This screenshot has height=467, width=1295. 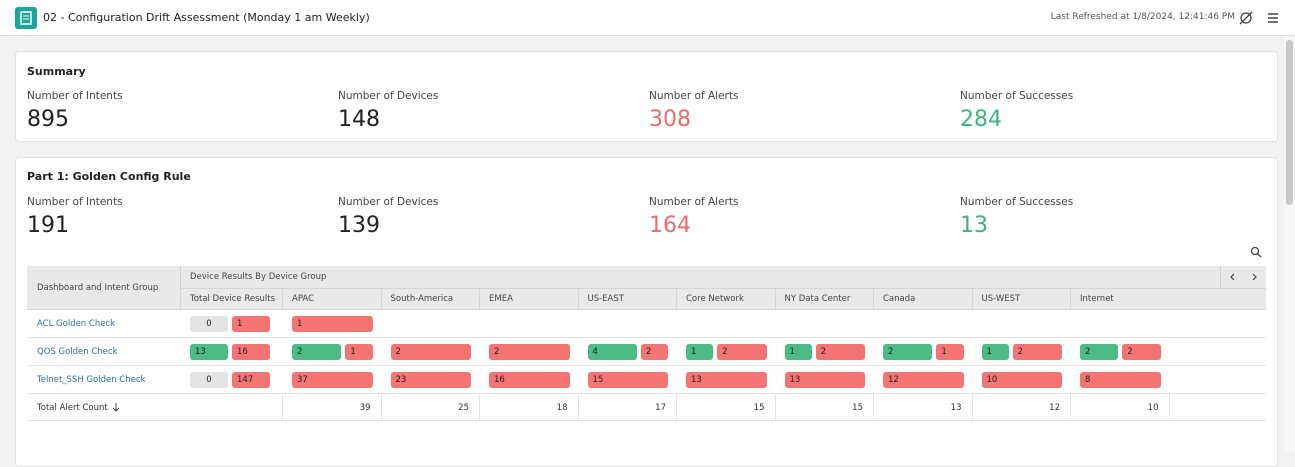 What do you see at coordinates (612, 352) in the screenshot?
I see `success-pill: 4` at bounding box center [612, 352].